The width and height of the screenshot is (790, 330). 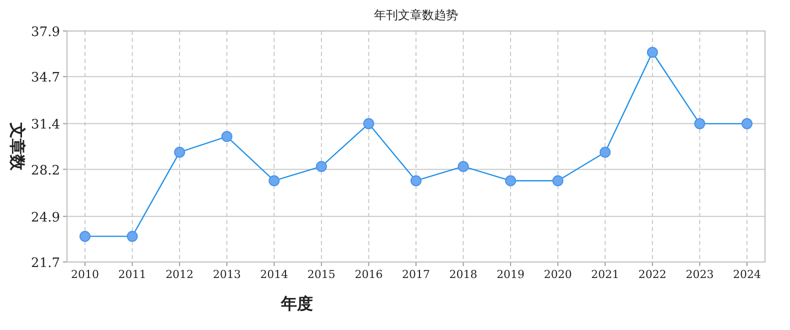 I want to click on x-tick-label: 2020, so click(x=558, y=274).